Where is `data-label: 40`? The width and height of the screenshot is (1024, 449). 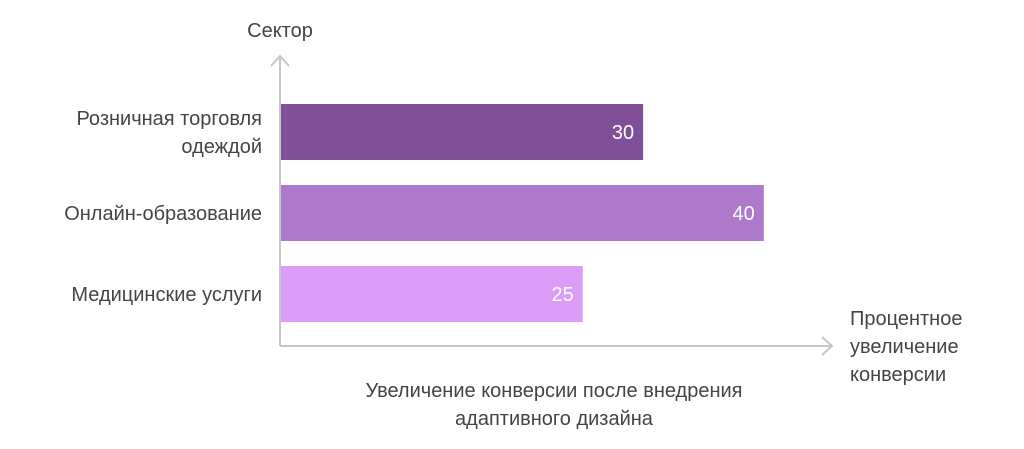
data-label: 40 is located at coordinates (744, 214).